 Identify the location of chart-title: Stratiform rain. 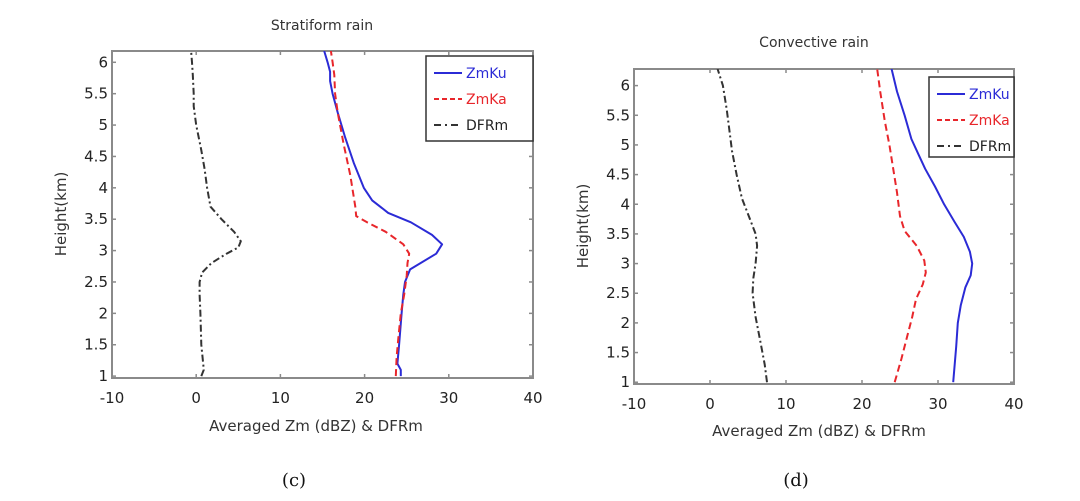
(322, 26).